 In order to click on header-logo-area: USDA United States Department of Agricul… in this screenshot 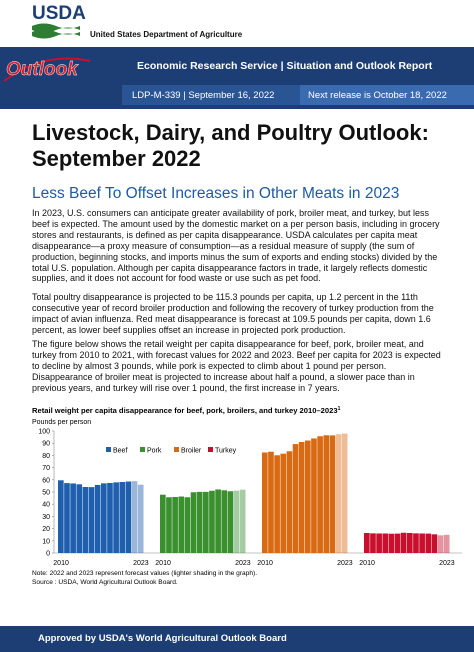, I will do `click(137, 21)`.